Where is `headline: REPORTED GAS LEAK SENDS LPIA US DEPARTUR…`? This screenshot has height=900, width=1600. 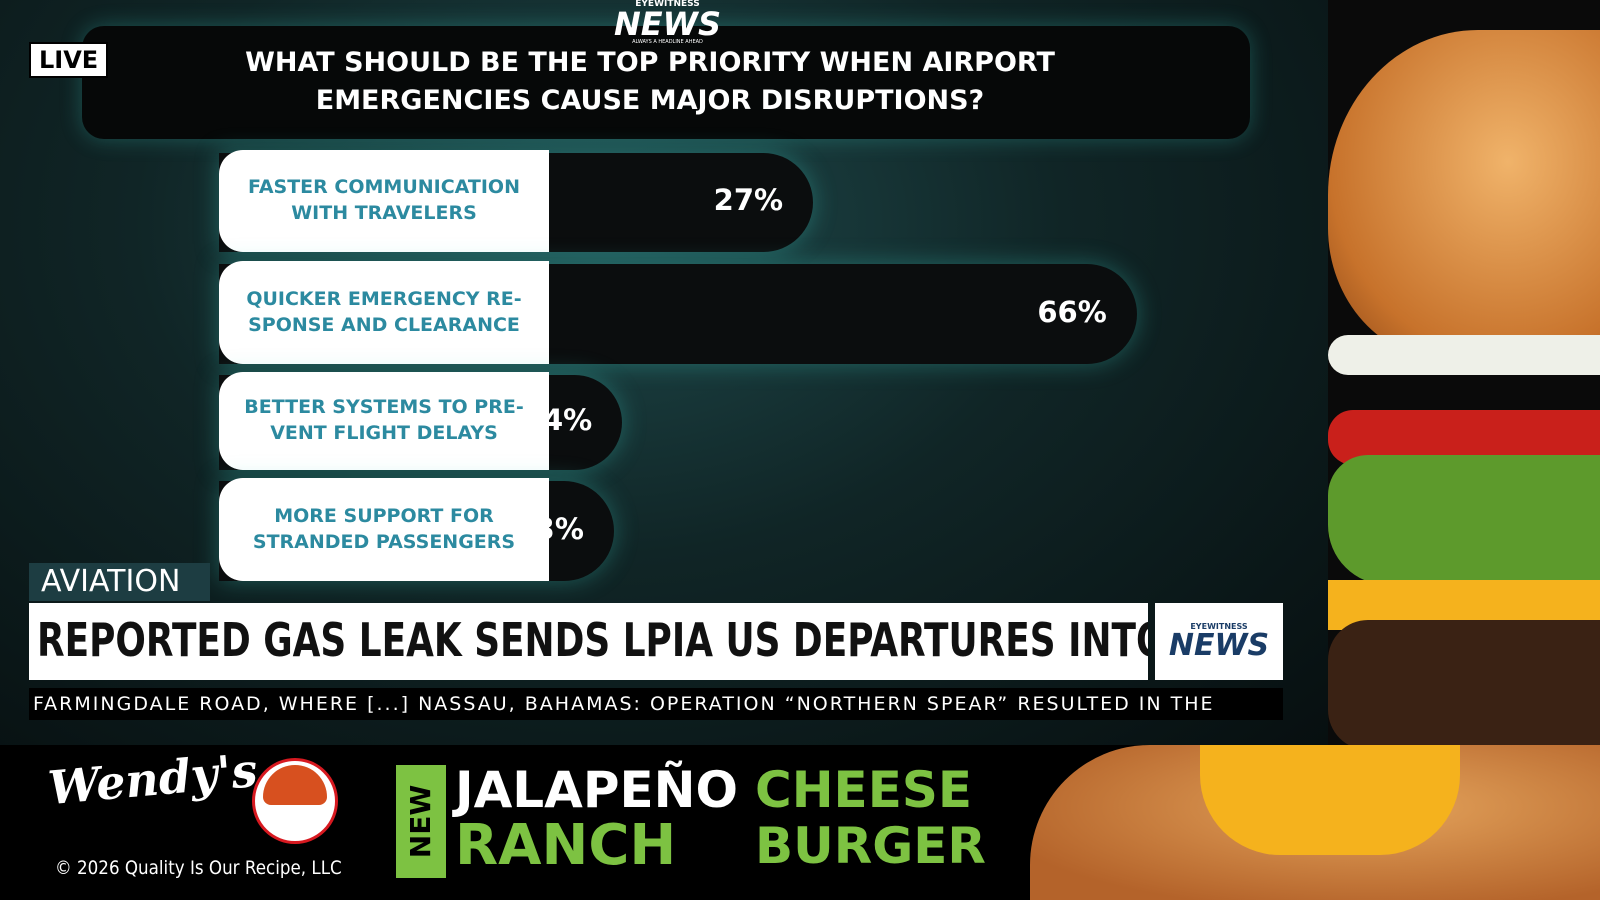 headline: REPORTED GAS LEAK SENDS LPIA US DEPARTUR… is located at coordinates (592, 640).